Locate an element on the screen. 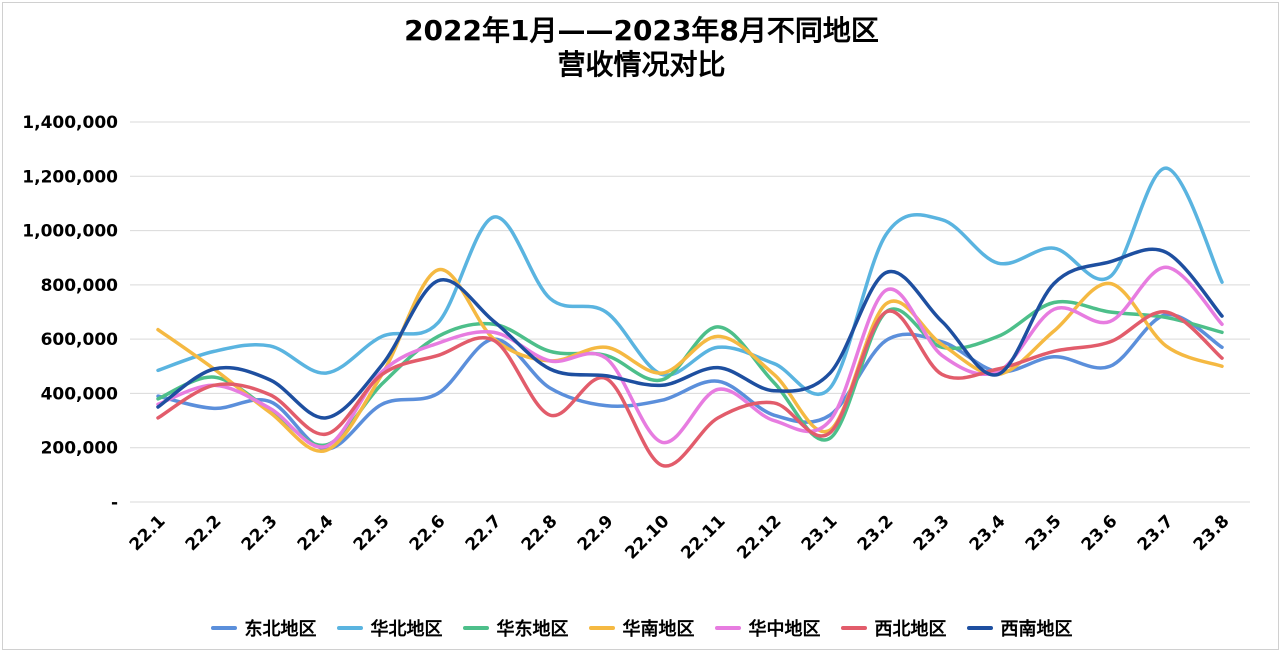 This screenshot has height=664, width=1283. legend-item: 华北地区 is located at coordinates (389, 628).